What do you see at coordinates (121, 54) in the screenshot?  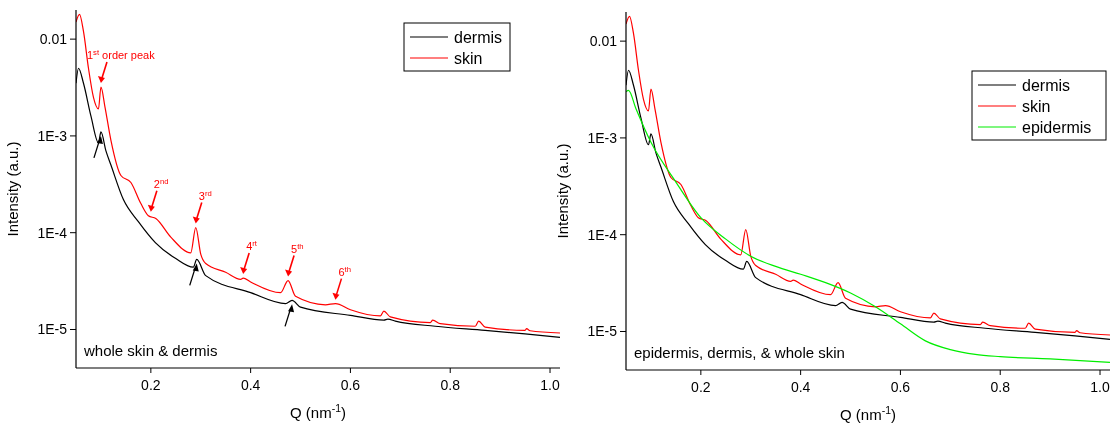 I see `annotation: 1$^{st}$ order peak` at bounding box center [121, 54].